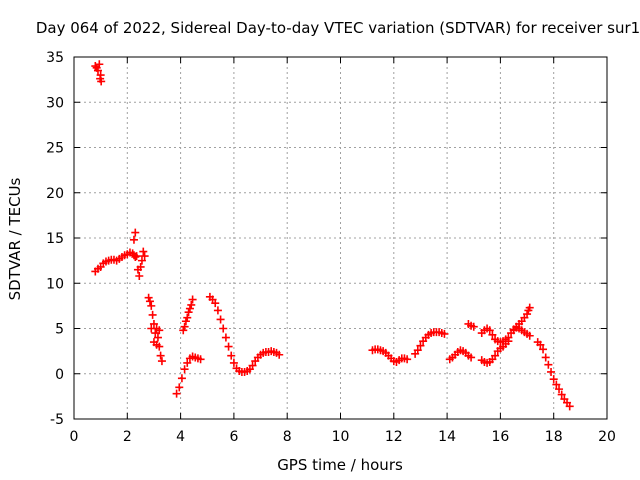 This screenshot has width=640, height=480. What do you see at coordinates (394, 437) in the screenshot?
I see `x-tick-label: 12` at bounding box center [394, 437].